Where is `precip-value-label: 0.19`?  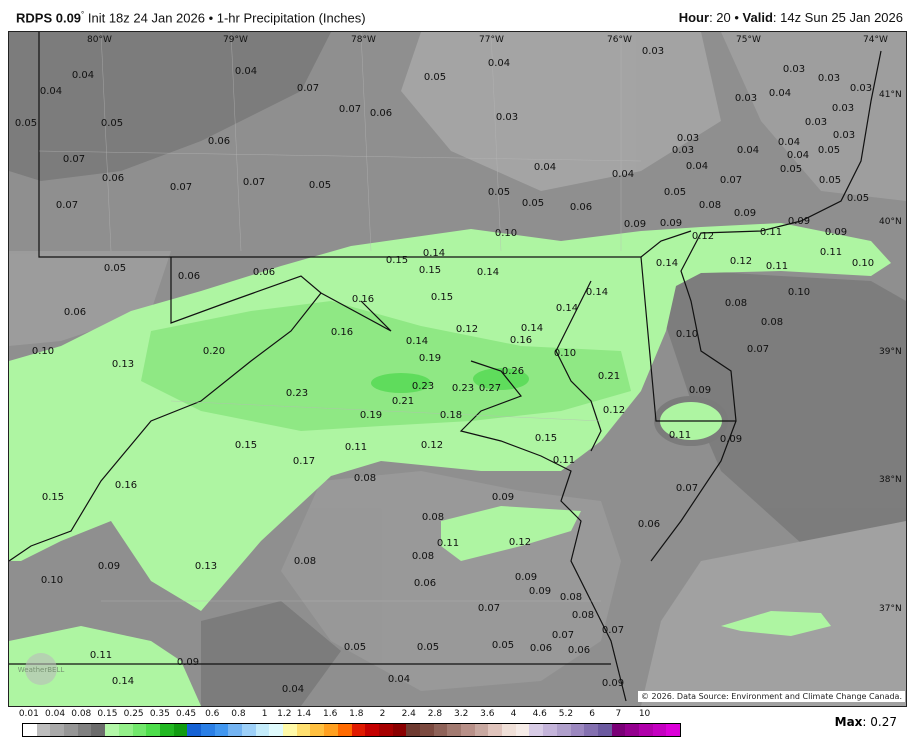
precip-value-label: 0.19 is located at coordinates (371, 415).